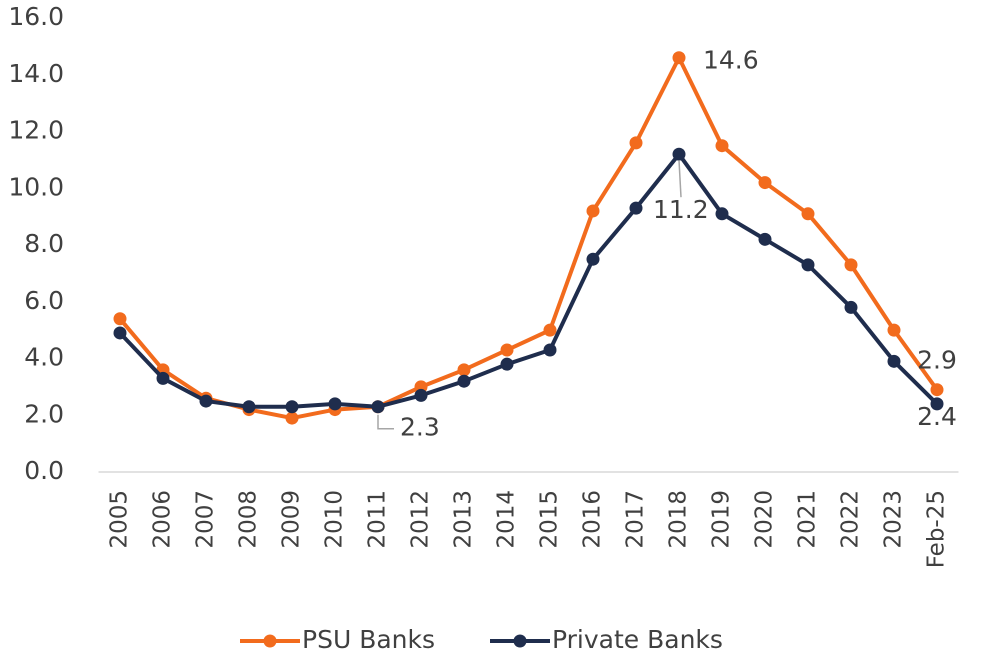 This screenshot has height=667, width=982. What do you see at coordinates (851, 519) in the screenshot?
I see `x-tick-label: 2022` at bounding box center [851, 519].